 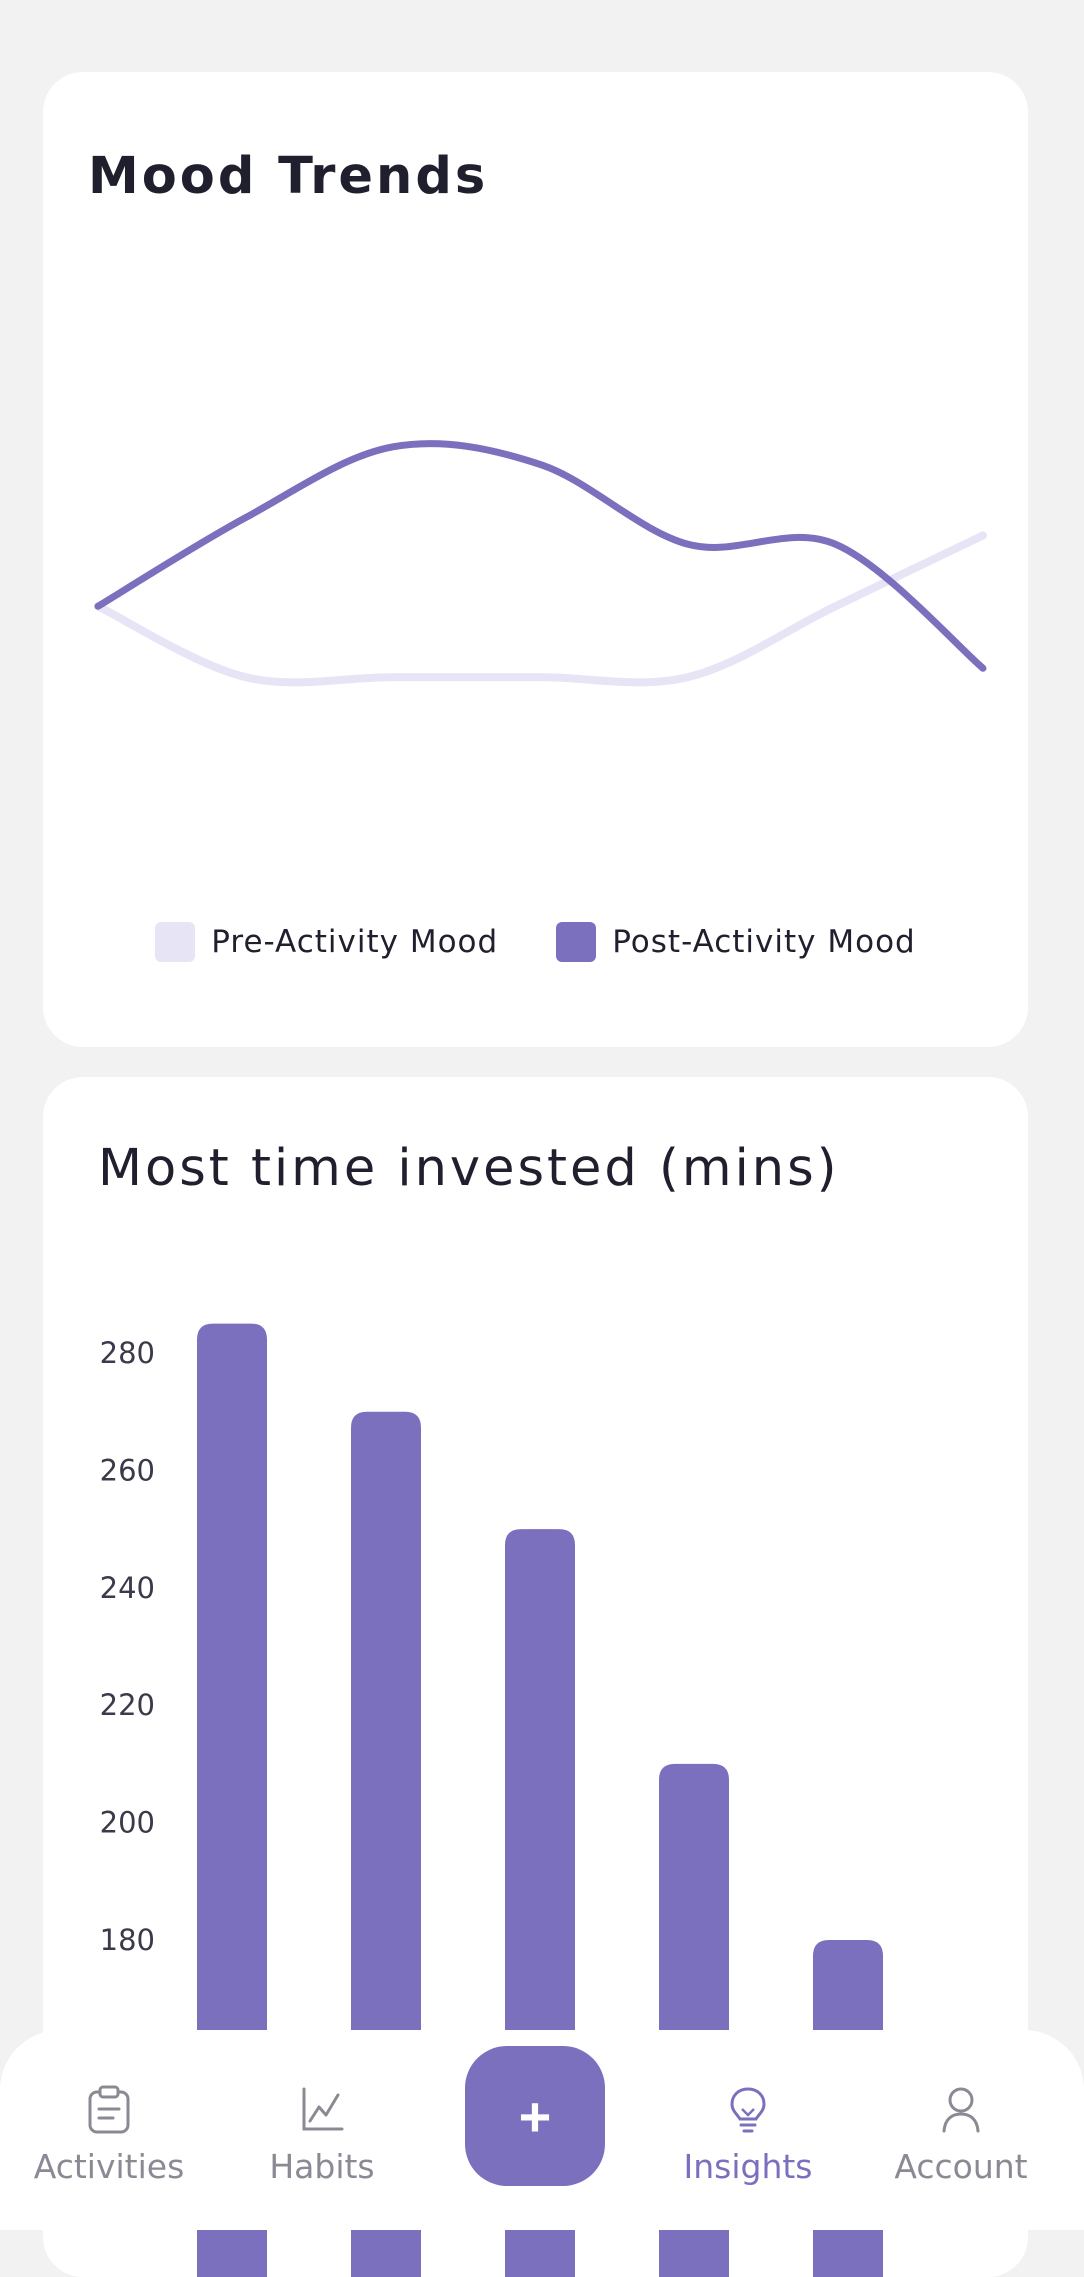 I want to click on add-activity-button: +, so click(x=535, y=2116).